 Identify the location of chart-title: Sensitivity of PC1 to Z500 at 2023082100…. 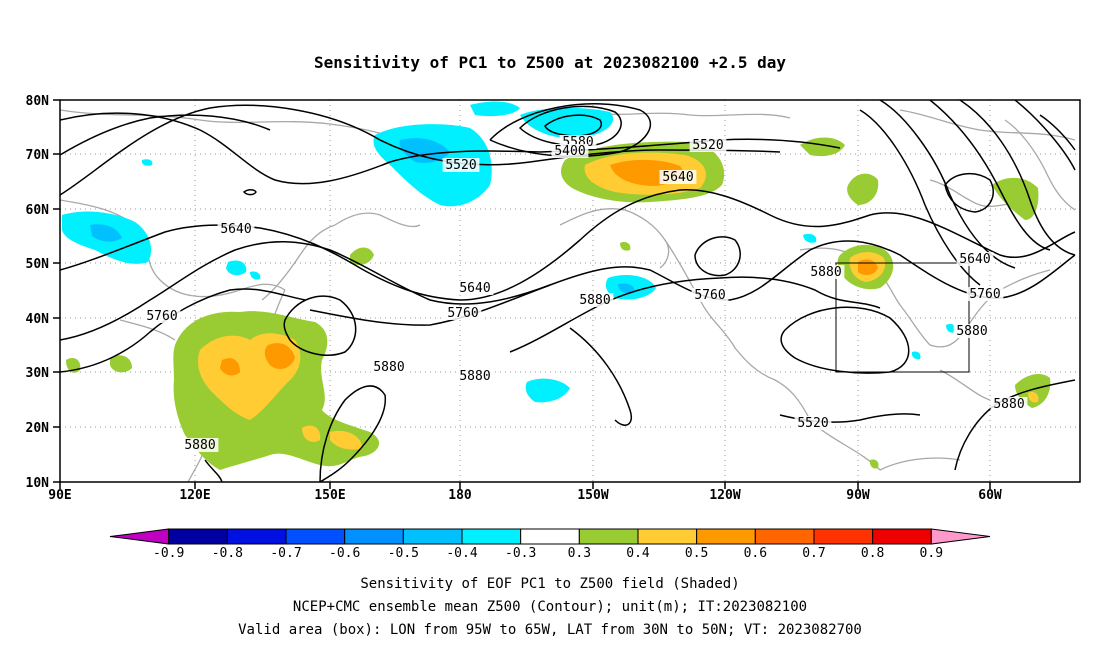
(550, 62).